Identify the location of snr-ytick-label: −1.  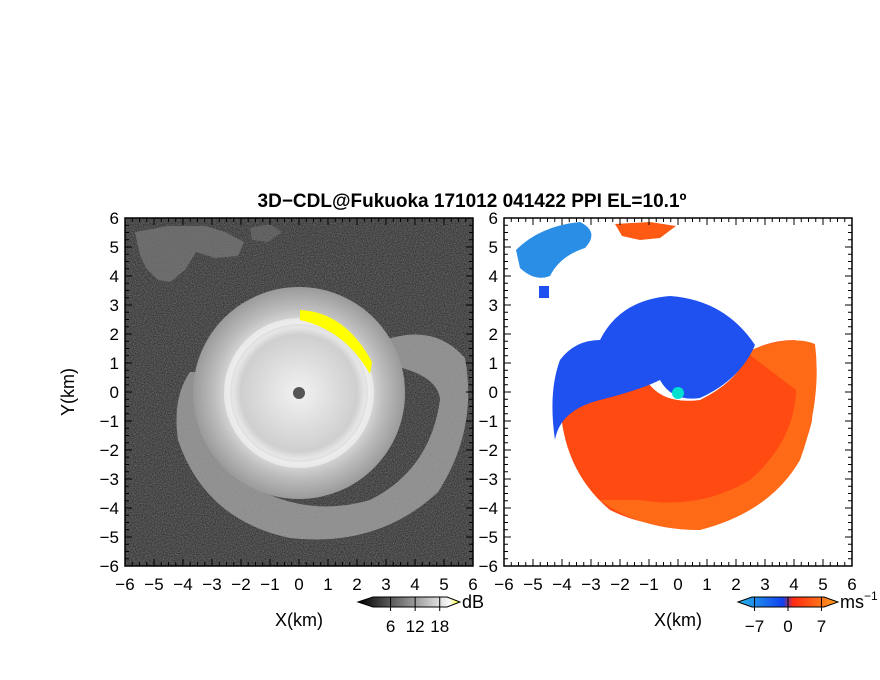
(109, 421).